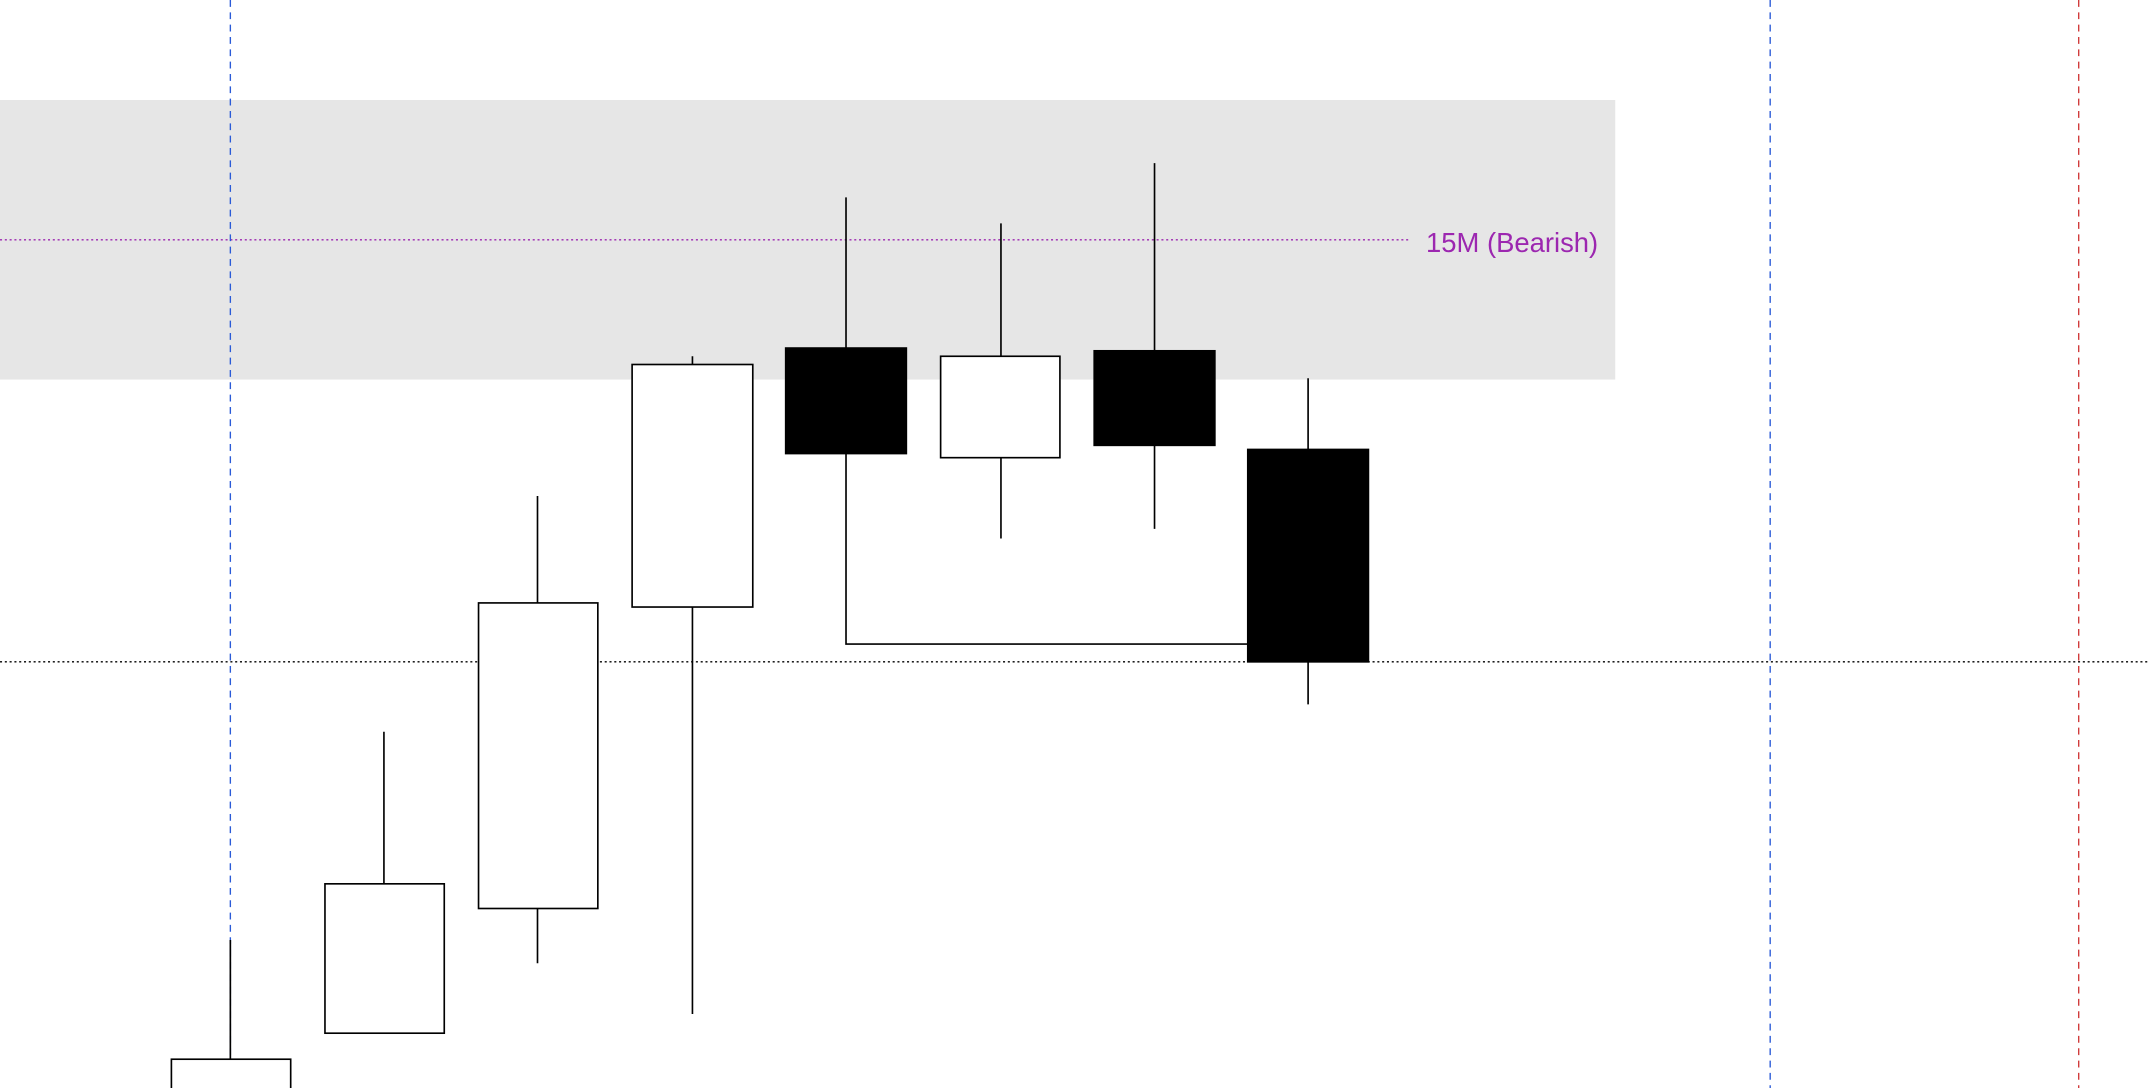 Image resolution: width=2150 pixels, height=1088 pixels. What do you see at coordinates (1046, 549) in the screenshot?
I see `range-marker` at bounding box center [1046, 549].